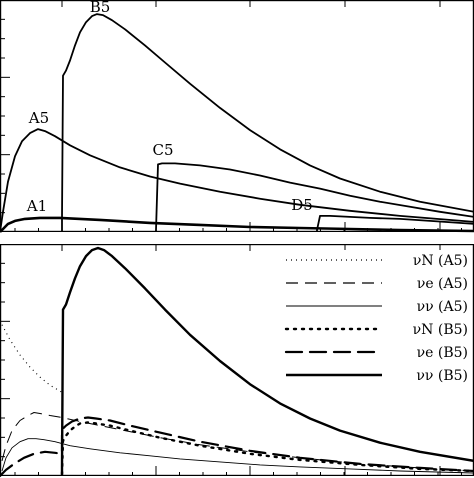  I want to click on series-line-nun-b5, so click(267, 448).